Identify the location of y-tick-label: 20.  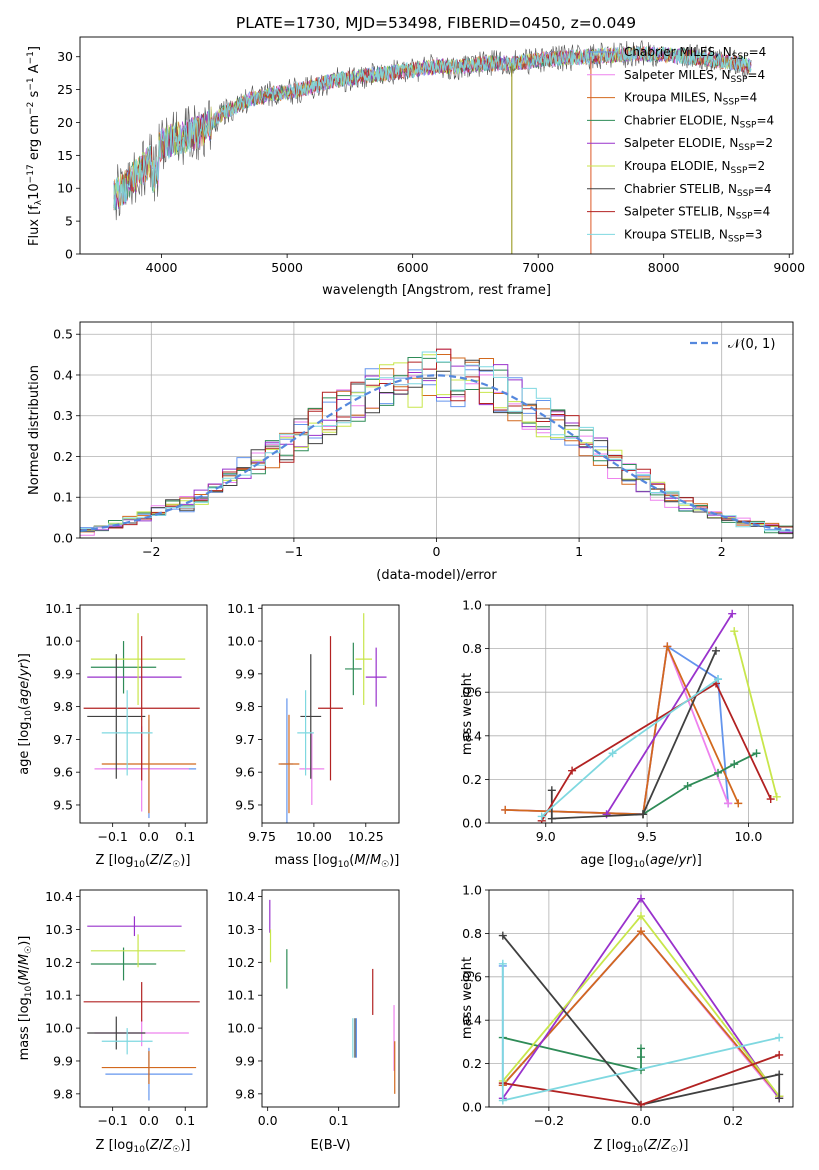
(65, 122).